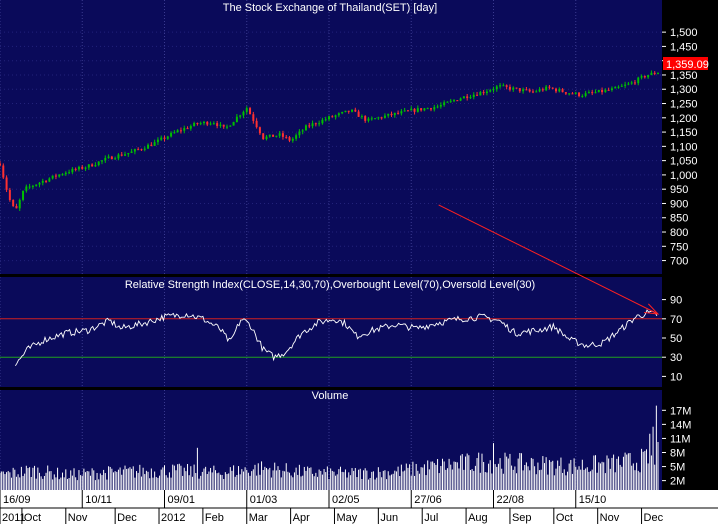  What do you see at coordinates (684, 90) in the screenshot?
I see `y-tick-label: 1,300` at bounding box center [684, 90].